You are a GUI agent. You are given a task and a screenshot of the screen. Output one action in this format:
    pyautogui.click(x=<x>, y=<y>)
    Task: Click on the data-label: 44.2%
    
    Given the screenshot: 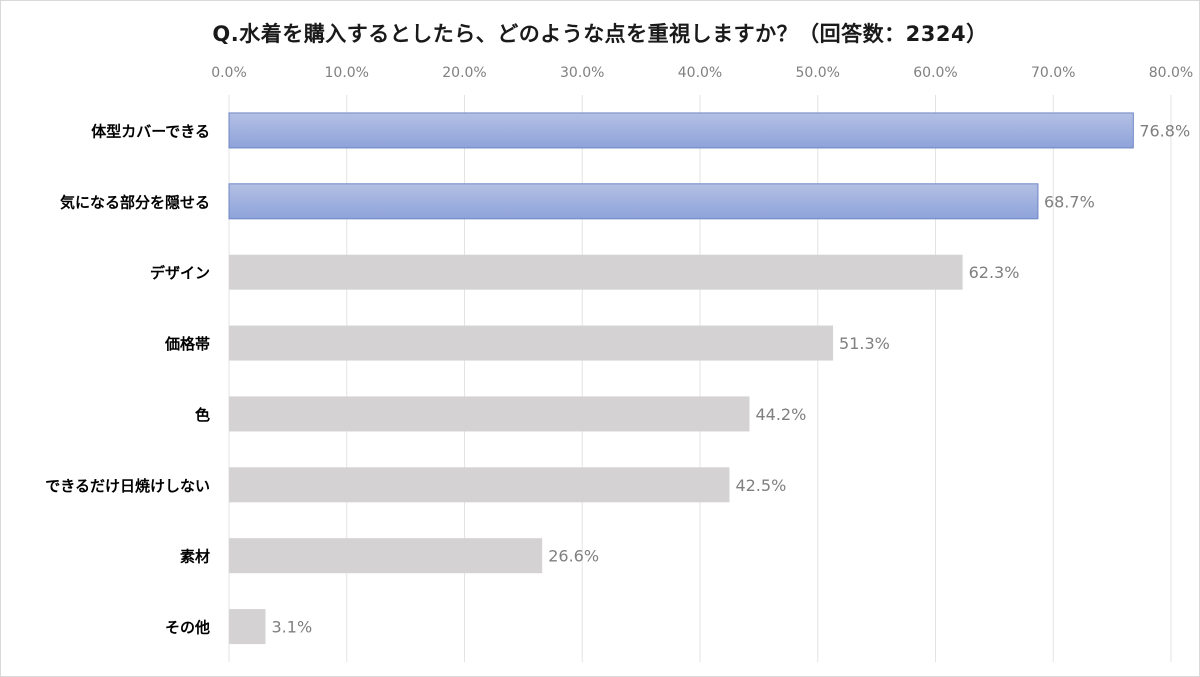 What is the action you would take?
    pyautogui.click(x=780, y=414)
    